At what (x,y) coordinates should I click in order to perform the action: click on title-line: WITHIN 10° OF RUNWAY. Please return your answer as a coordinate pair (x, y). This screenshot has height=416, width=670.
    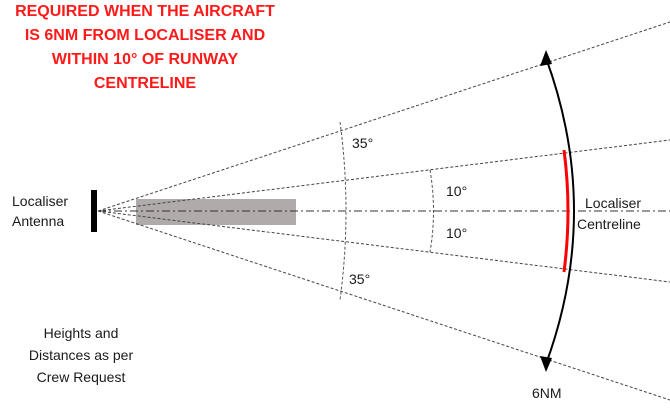
    Looking at the image, I should click on (145, 59).